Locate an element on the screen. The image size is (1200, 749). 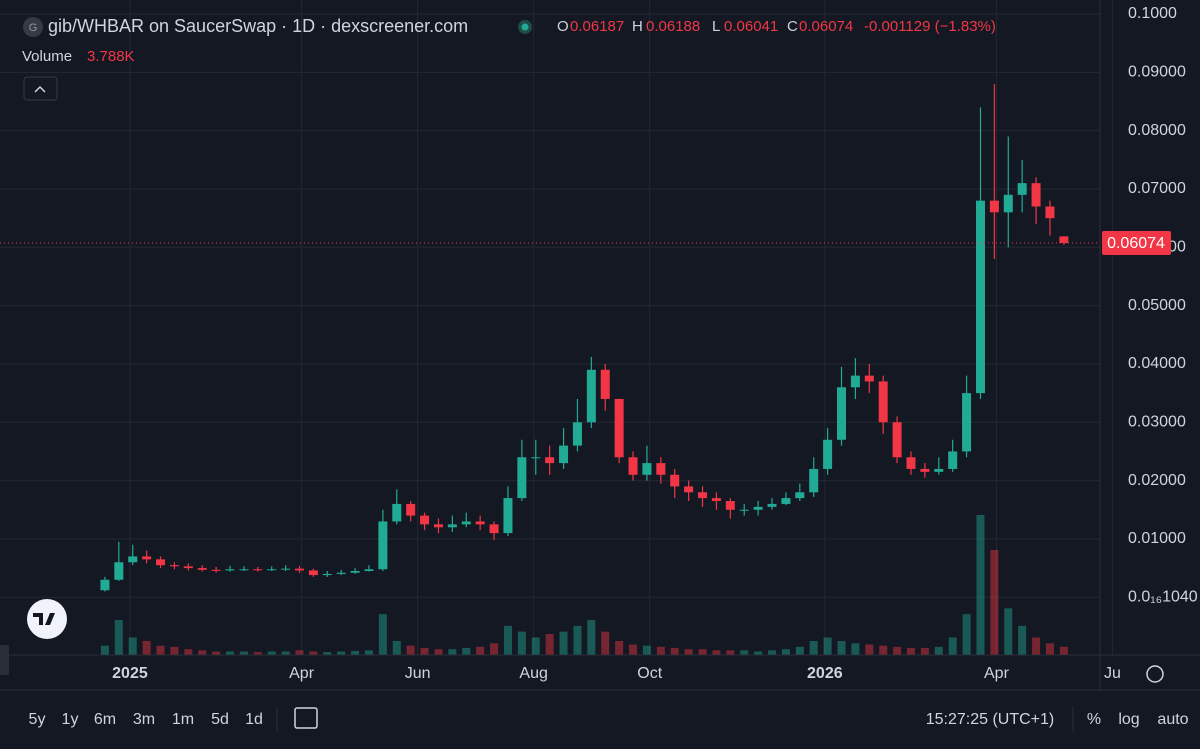
x-tick-label: 2025 is located at coordinates (130, 673).